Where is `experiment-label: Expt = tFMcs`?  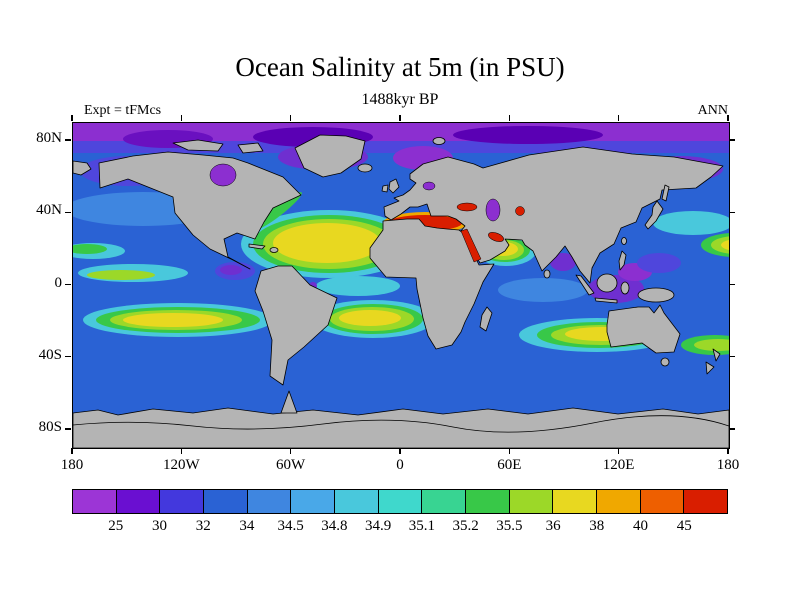 experiment-label: Expt = tFMcs is located at coordinates (123, 110).